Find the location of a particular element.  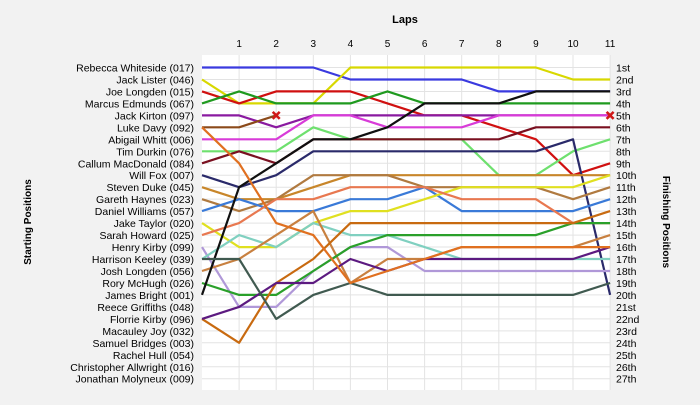

finishing-position-label: 1st is located at coordinates (623, 69).